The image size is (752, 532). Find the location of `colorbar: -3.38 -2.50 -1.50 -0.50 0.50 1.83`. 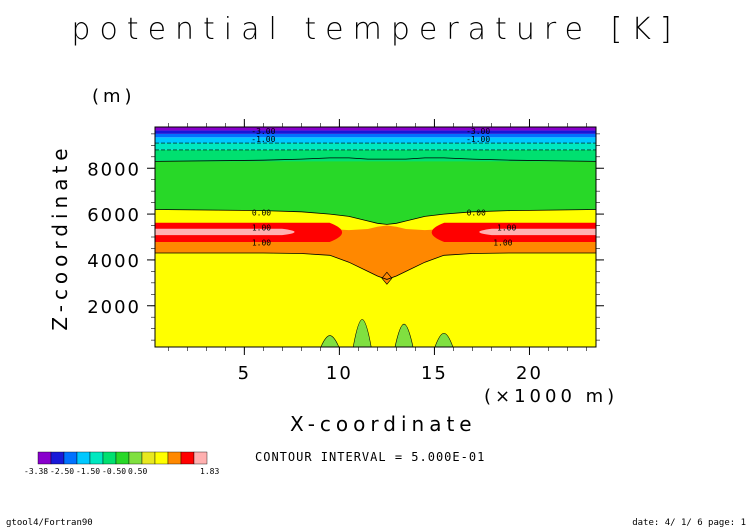

colorbar: -3.38 -2.50 -1.50 -0.50 0.50 1.83 is located at coordinates (121, 463).